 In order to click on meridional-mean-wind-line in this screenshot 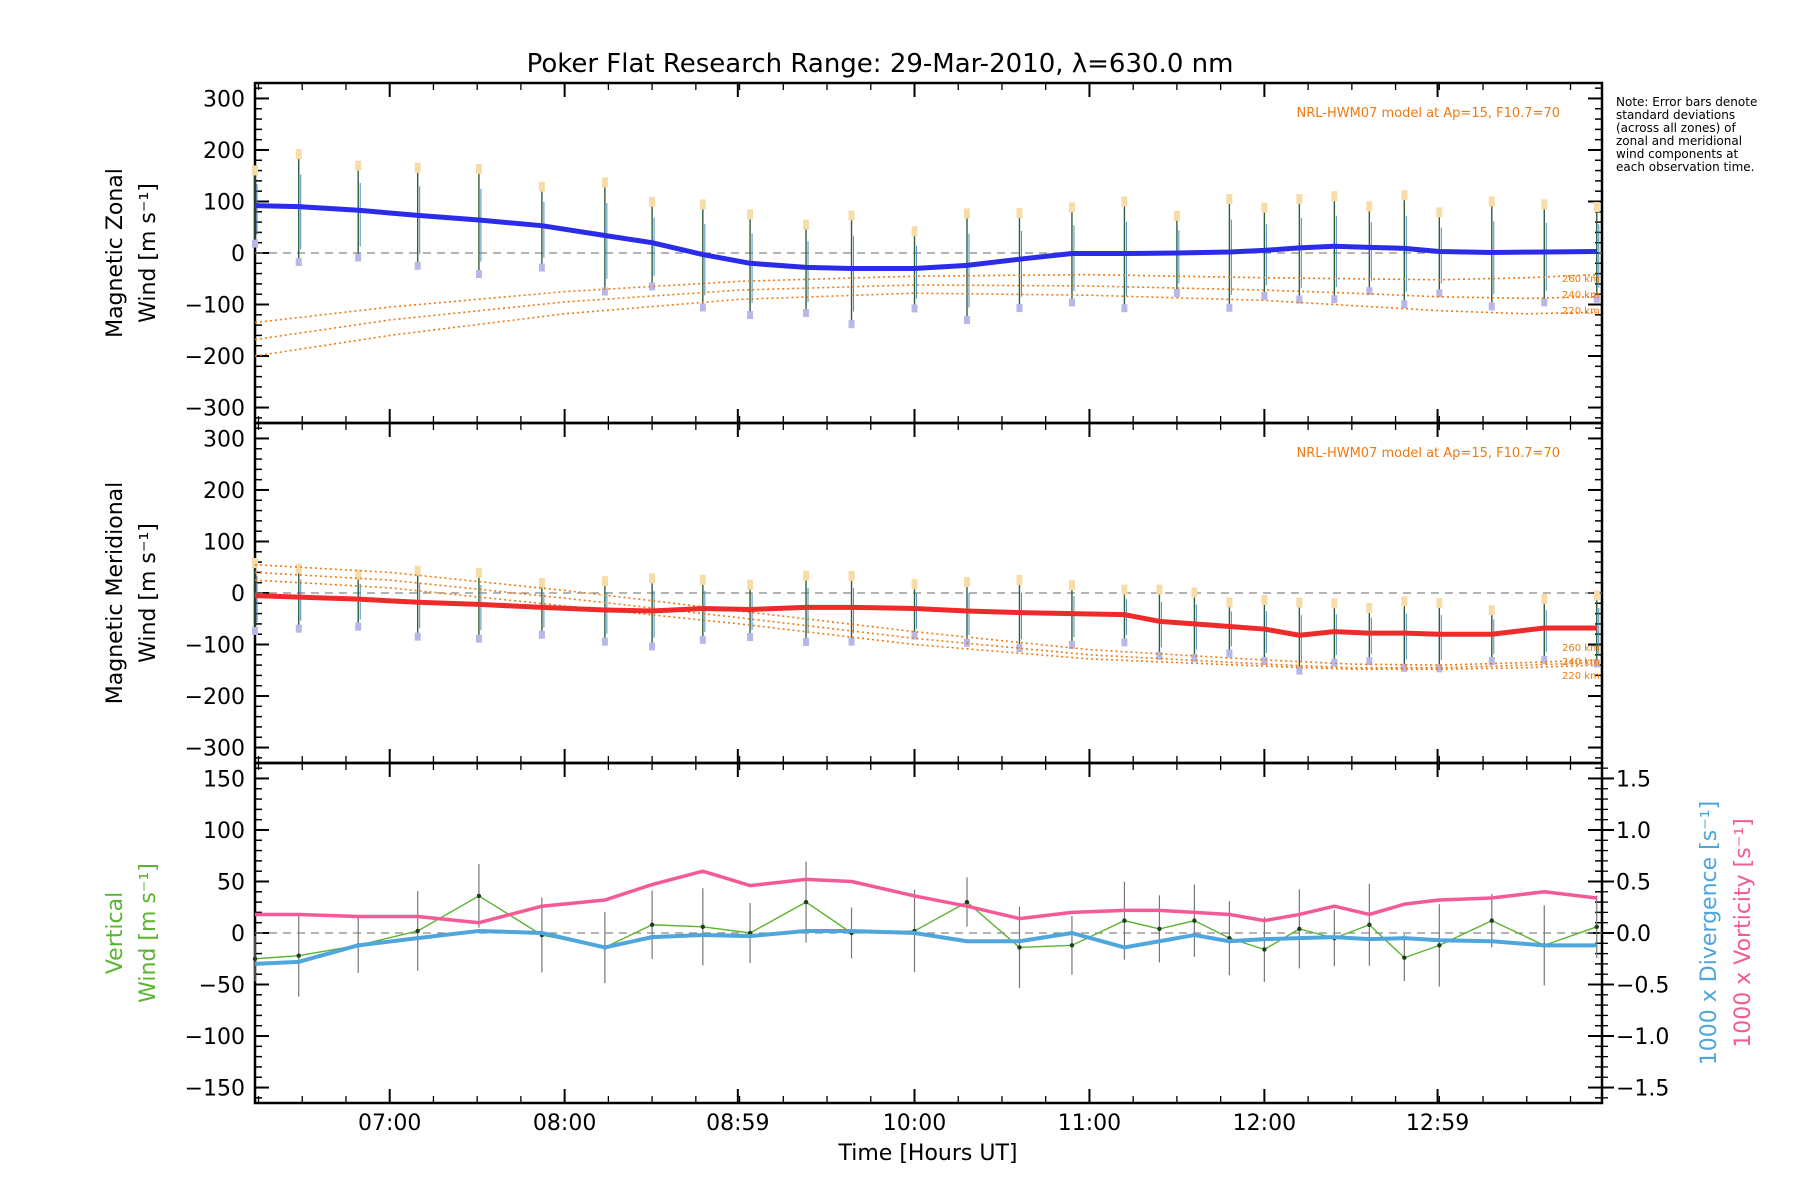, I will do `click(925, 615)`.